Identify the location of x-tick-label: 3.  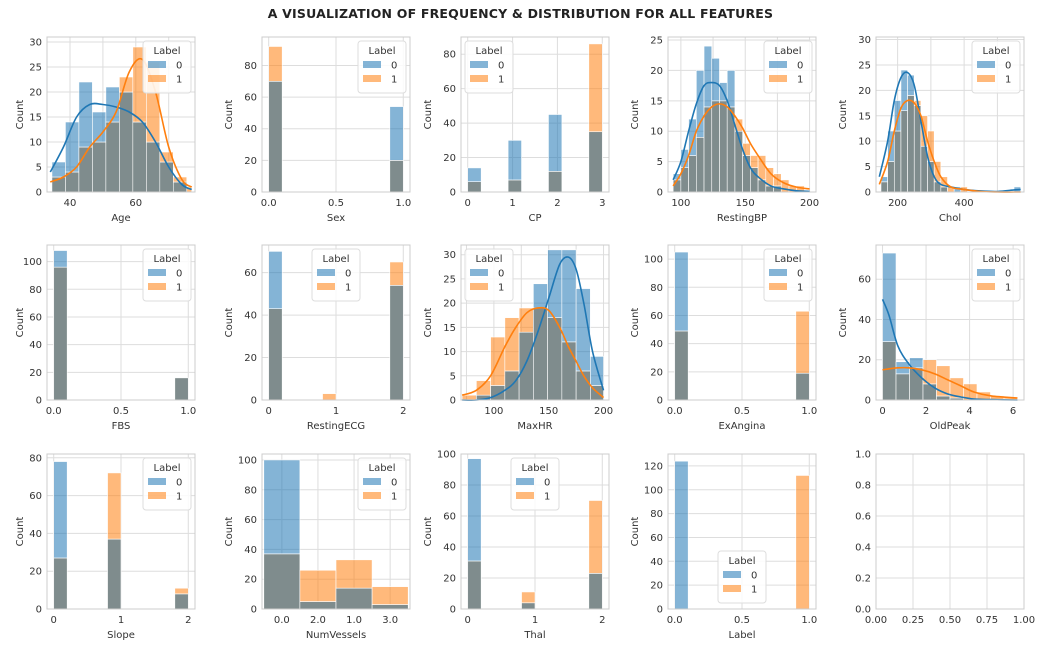
(602, 203).